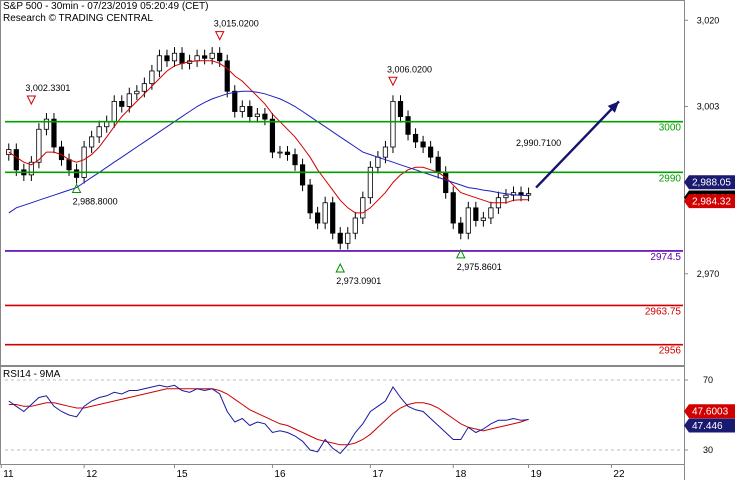  I want to click on price-tick-label: 3,003, so click(708, 106).